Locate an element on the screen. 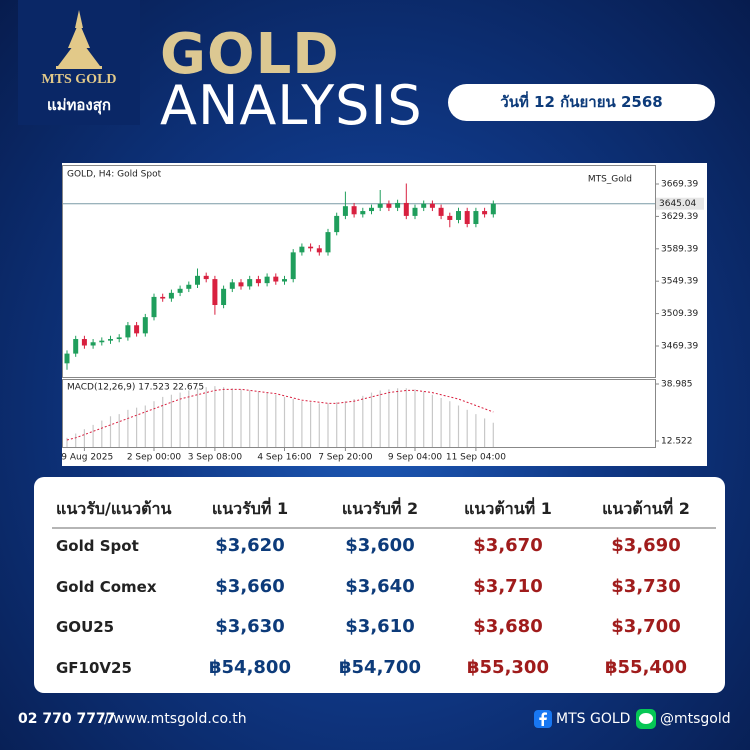 This screenshot has height=750, width=750. macd-panel is located at coordinates (359, 413).